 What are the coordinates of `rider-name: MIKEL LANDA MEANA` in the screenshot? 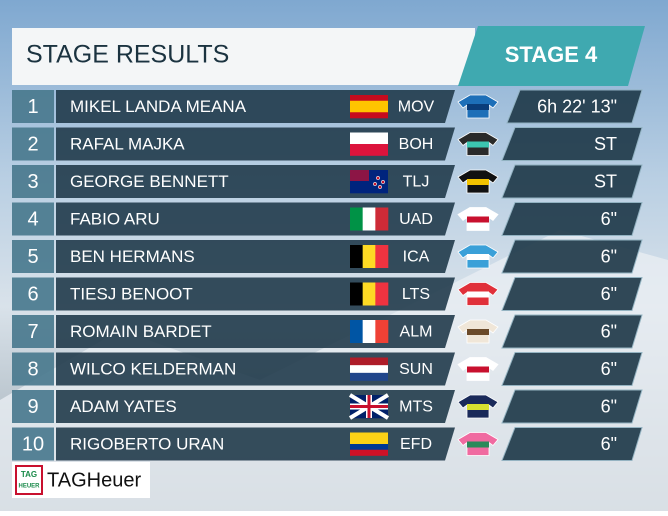 It's located at (158, 106).